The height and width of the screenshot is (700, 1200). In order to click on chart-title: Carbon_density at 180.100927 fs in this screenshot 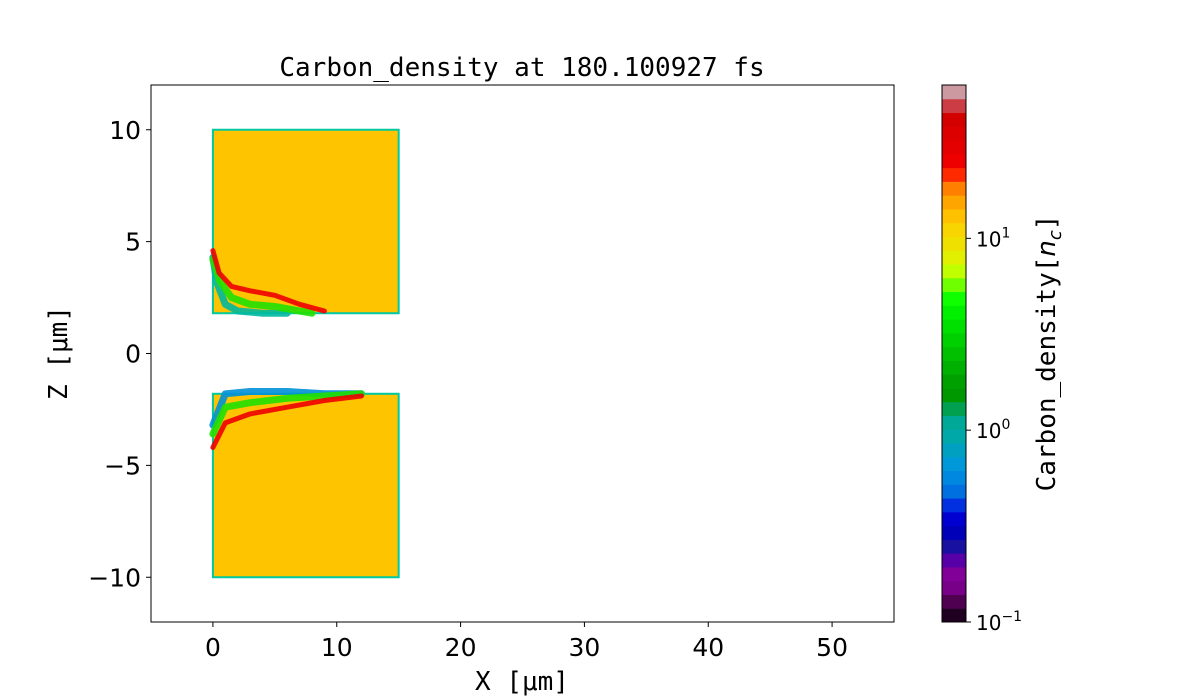, I will do `click(521, 68)`.